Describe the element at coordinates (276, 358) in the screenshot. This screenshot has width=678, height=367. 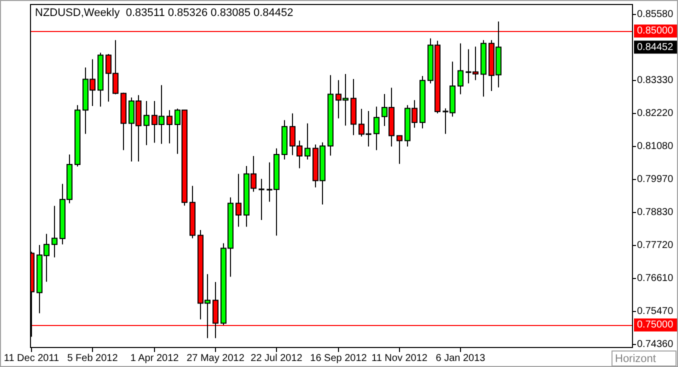
I see `x-tick-label: 22 Jul 2012` at that location.